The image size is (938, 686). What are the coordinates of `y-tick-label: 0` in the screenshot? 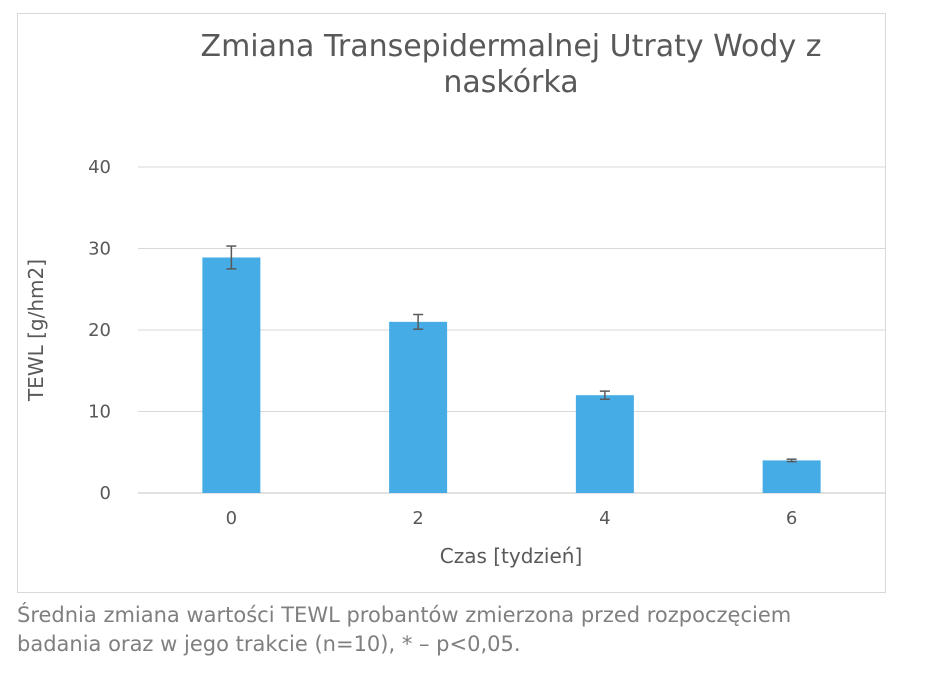 It's located at (105, 493).